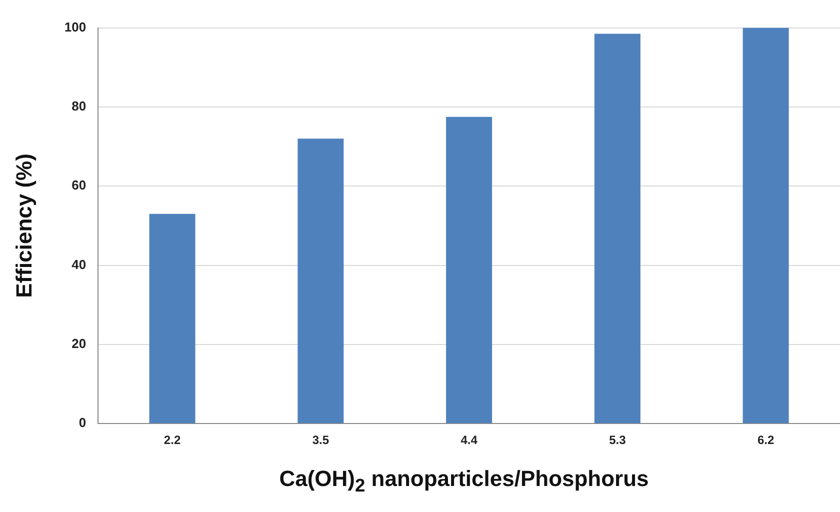 The image size is (840, 512). Describe the element at coordinates (617, 440) in the screenshot. I see `x-tick-label: 5.3` at that location.